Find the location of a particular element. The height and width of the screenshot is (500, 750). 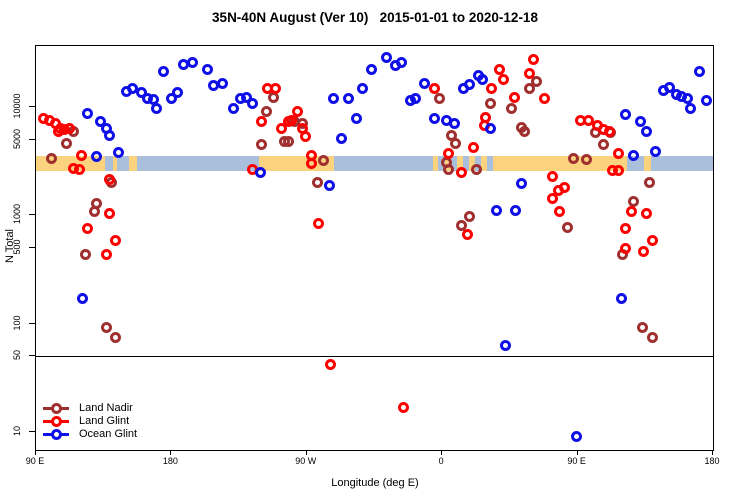

x-tick-label: 180 is located at coordinates (170, 461).